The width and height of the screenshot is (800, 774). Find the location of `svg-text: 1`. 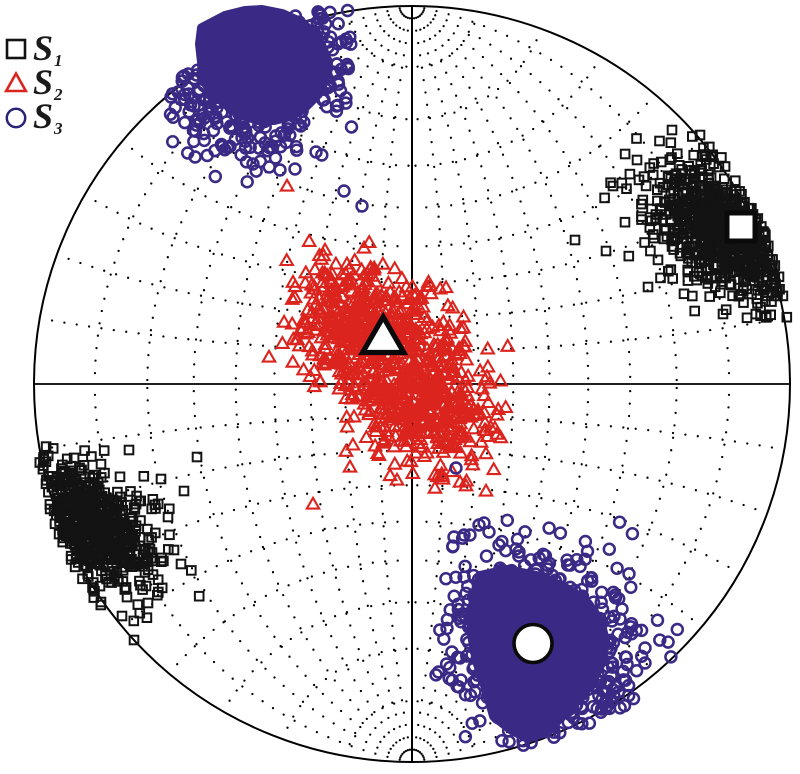

svg-text: 1 is located at coordinates (58, 60).